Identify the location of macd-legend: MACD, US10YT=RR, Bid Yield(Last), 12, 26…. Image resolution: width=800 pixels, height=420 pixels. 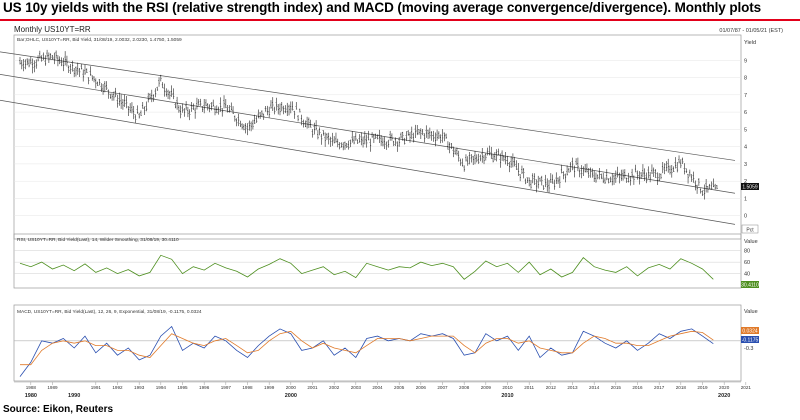
(109, 312).